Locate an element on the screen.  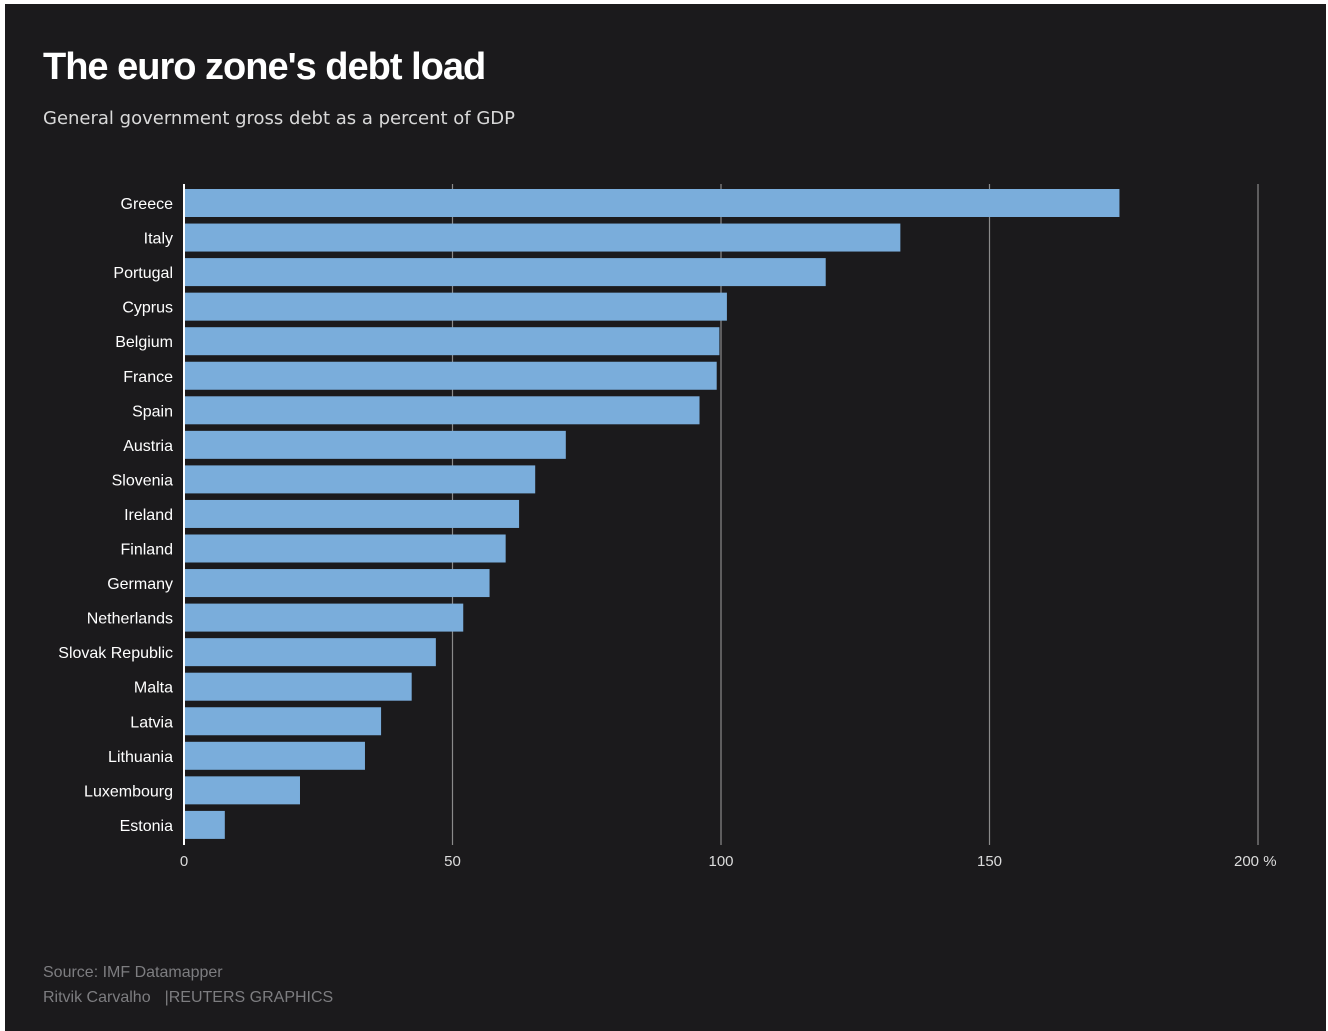
category-label: Malta is located at coordinates (153, 688).